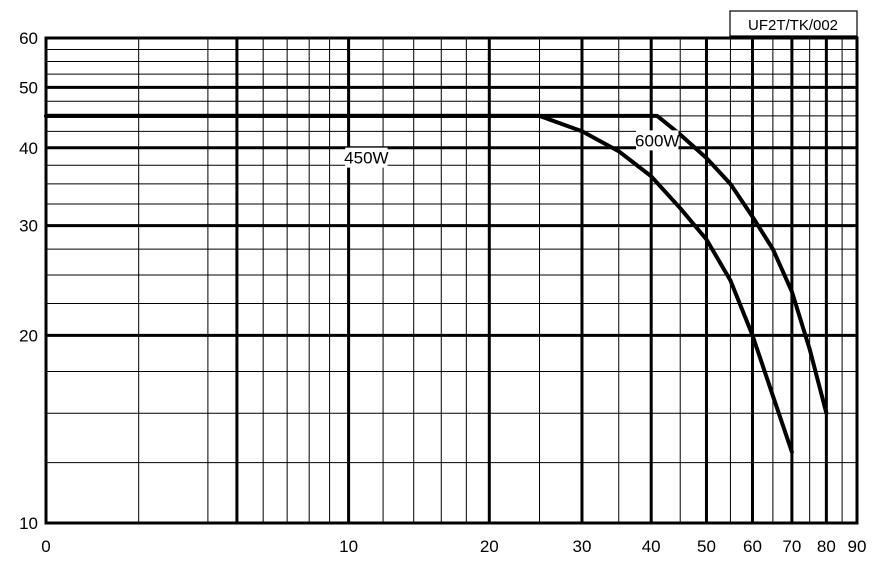  Describe the element at coordinates (28, 523) in the screenshot. I see `y-tick-label: 10` at that location.